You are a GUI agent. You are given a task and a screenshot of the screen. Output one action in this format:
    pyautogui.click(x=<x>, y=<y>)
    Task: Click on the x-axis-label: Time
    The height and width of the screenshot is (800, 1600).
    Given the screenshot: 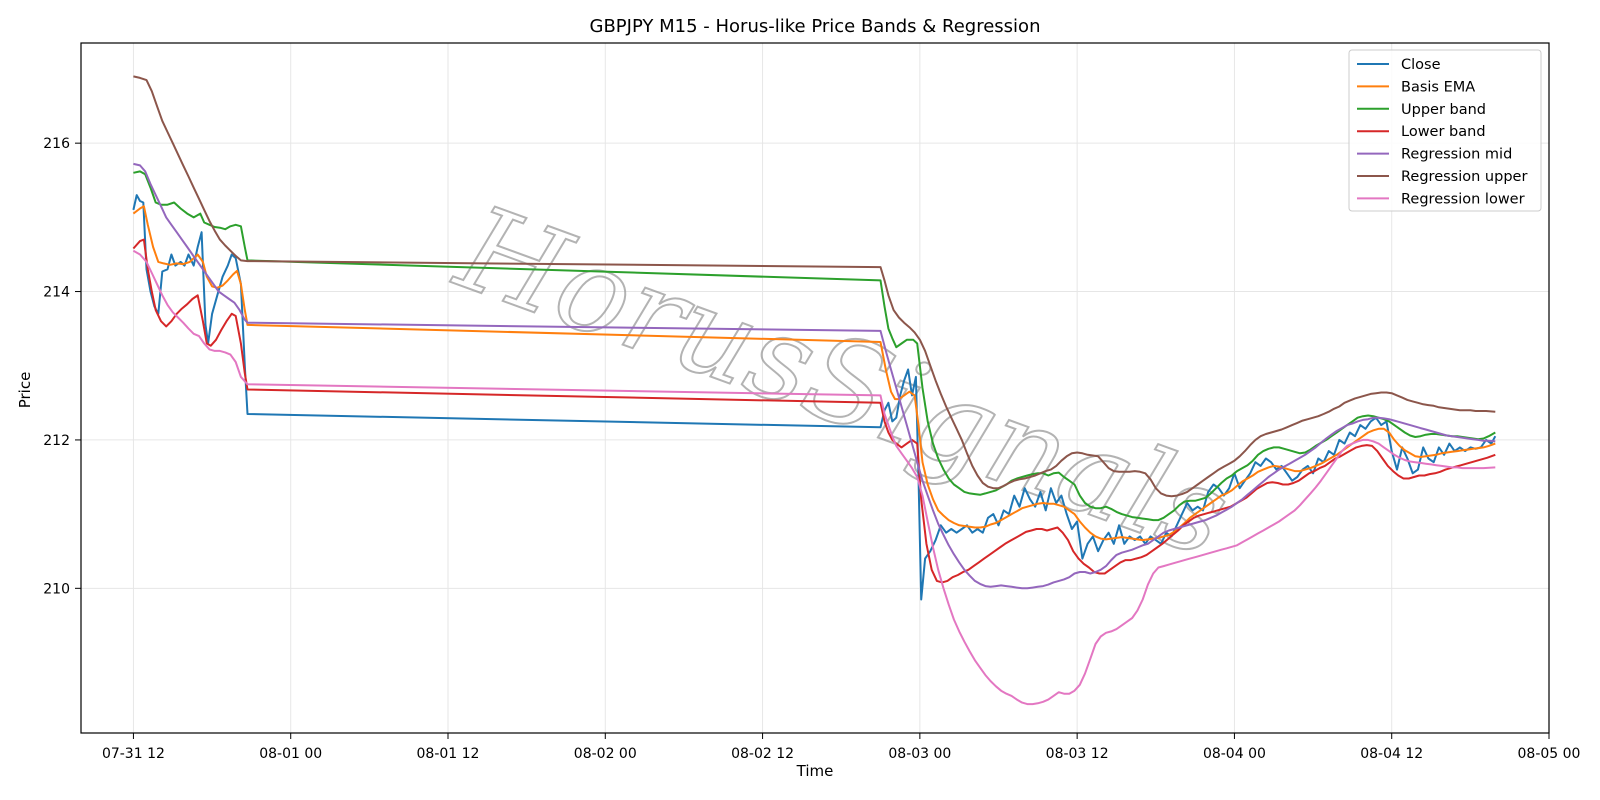 What is the action you would take?
    pyautogui.click(x=815, y=771)
    